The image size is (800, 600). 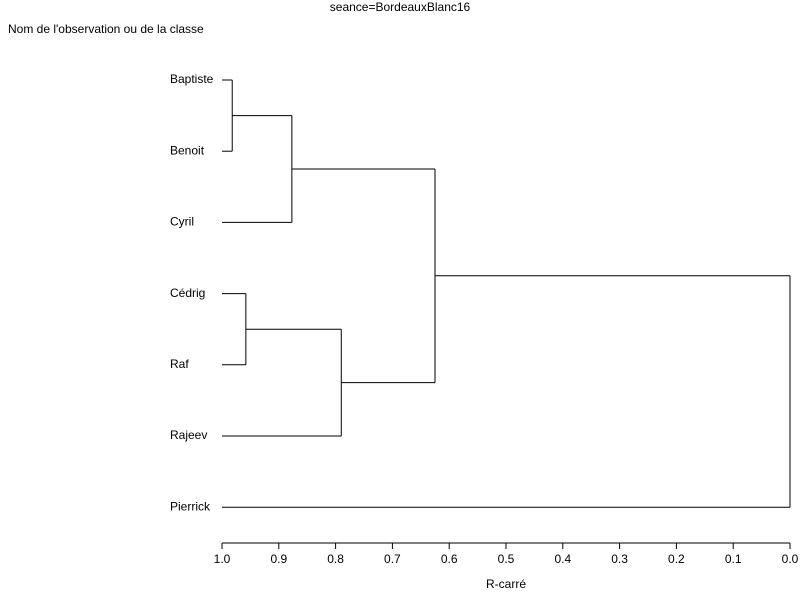 What do you see at coordinates (562, 559) in the screenshot?
I see `x-tick-label: 0.4` at bounding box center [562, 559].